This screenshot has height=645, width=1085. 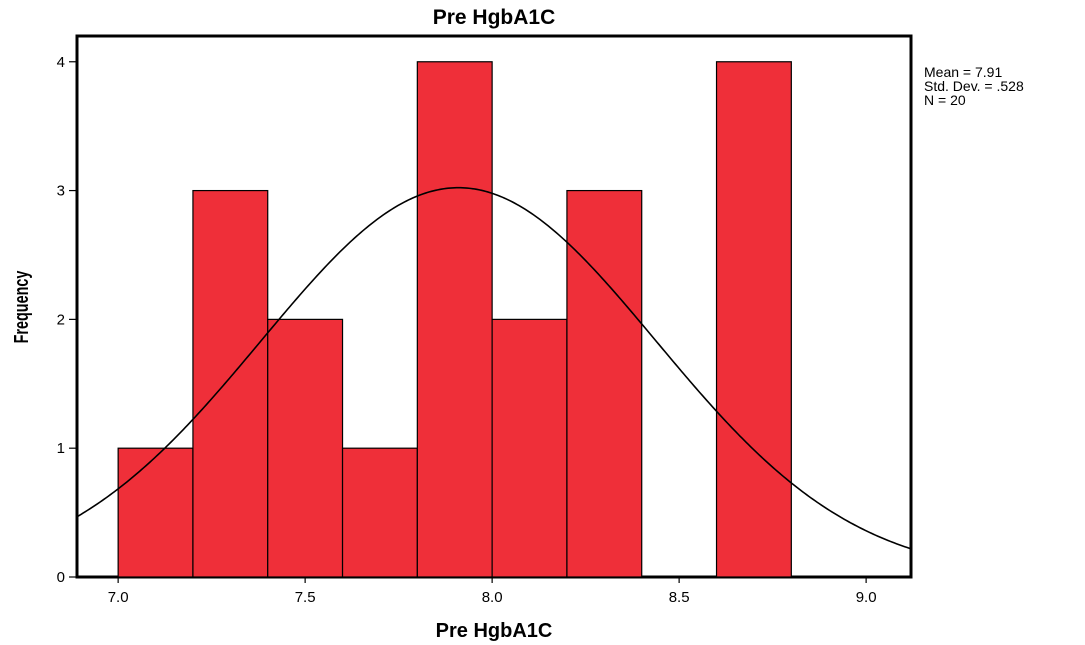 I want to click on x-tick-label-0: 7.0, so click(x=118, y=597).